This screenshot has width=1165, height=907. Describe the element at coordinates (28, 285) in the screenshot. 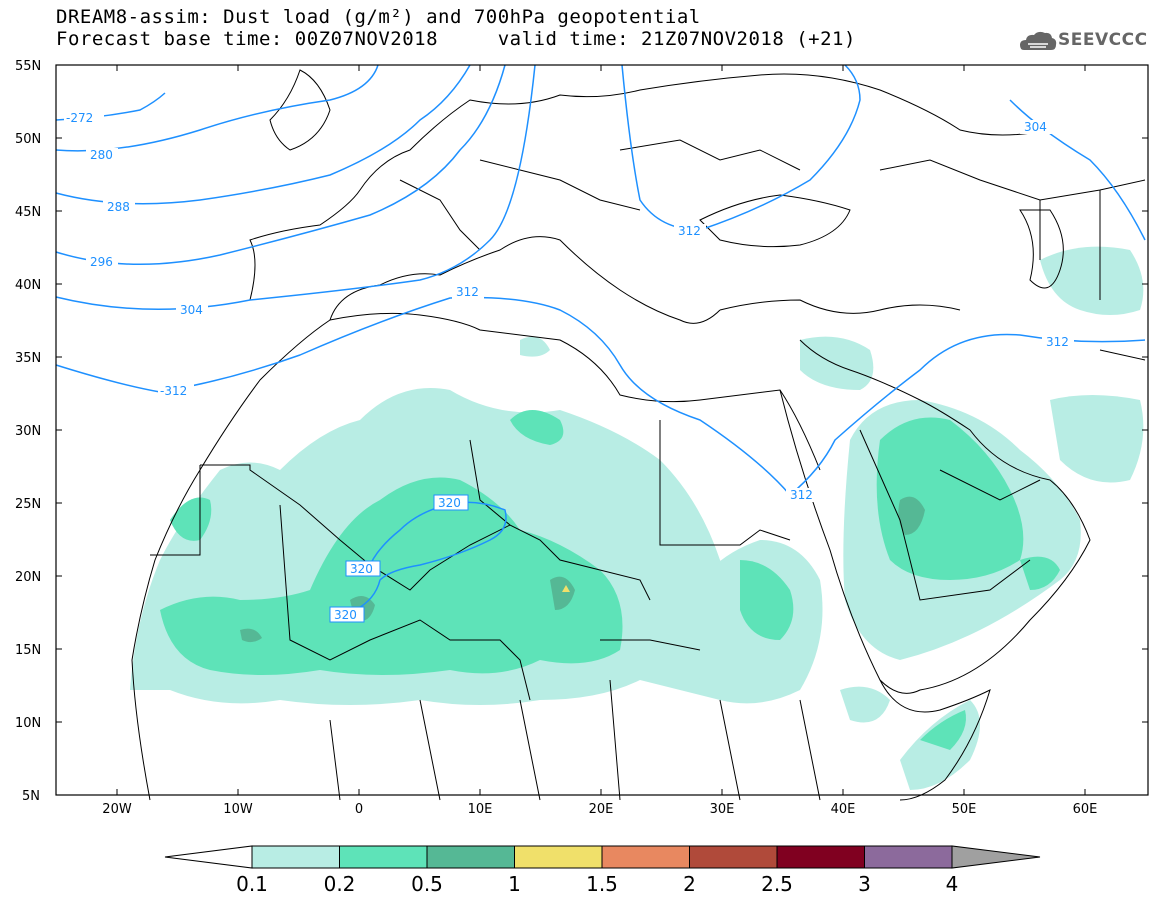

I see `lat-label: 40N` at that location.